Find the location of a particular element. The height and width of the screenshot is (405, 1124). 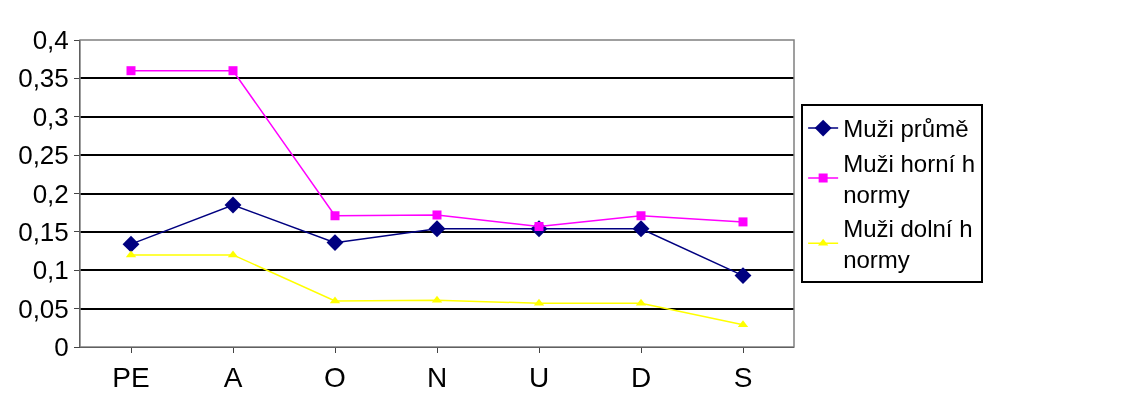

x-tick-label: N is located at coordinates (437, 377).